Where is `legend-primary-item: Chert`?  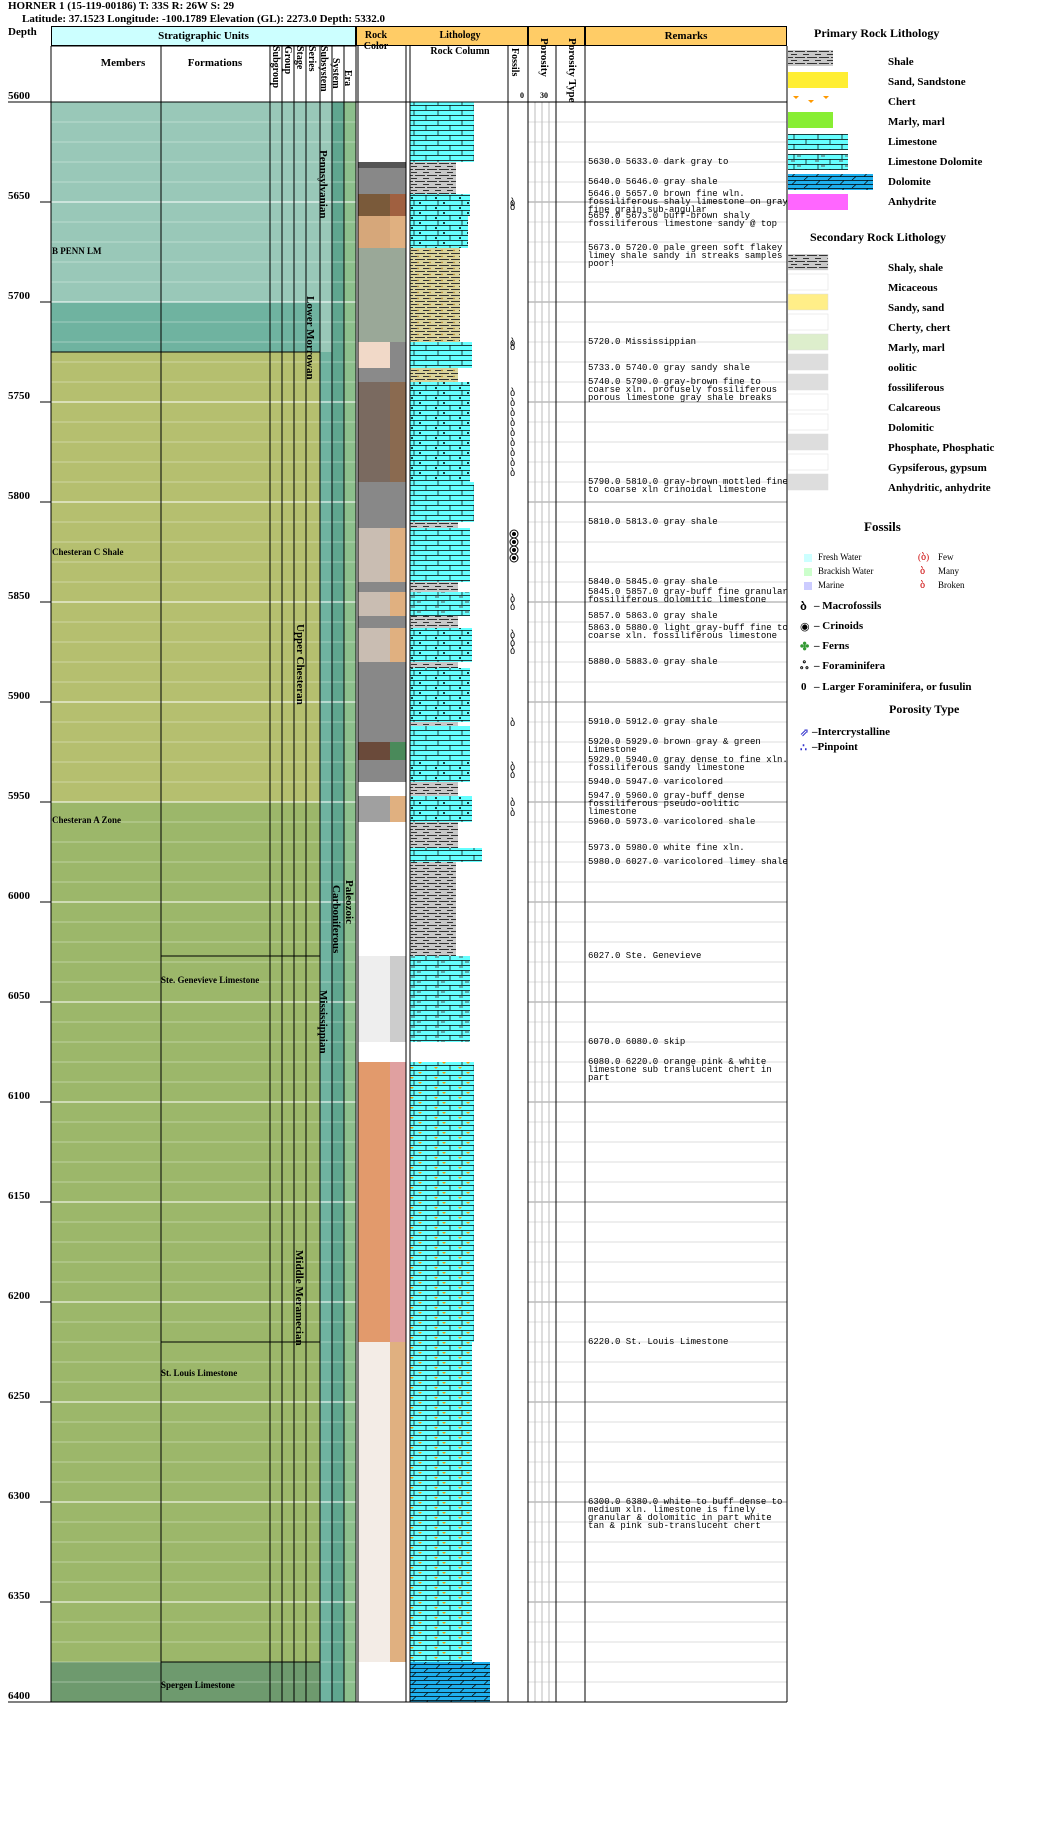
legend-primary-item: Chert is located at coordinates (902, 102).